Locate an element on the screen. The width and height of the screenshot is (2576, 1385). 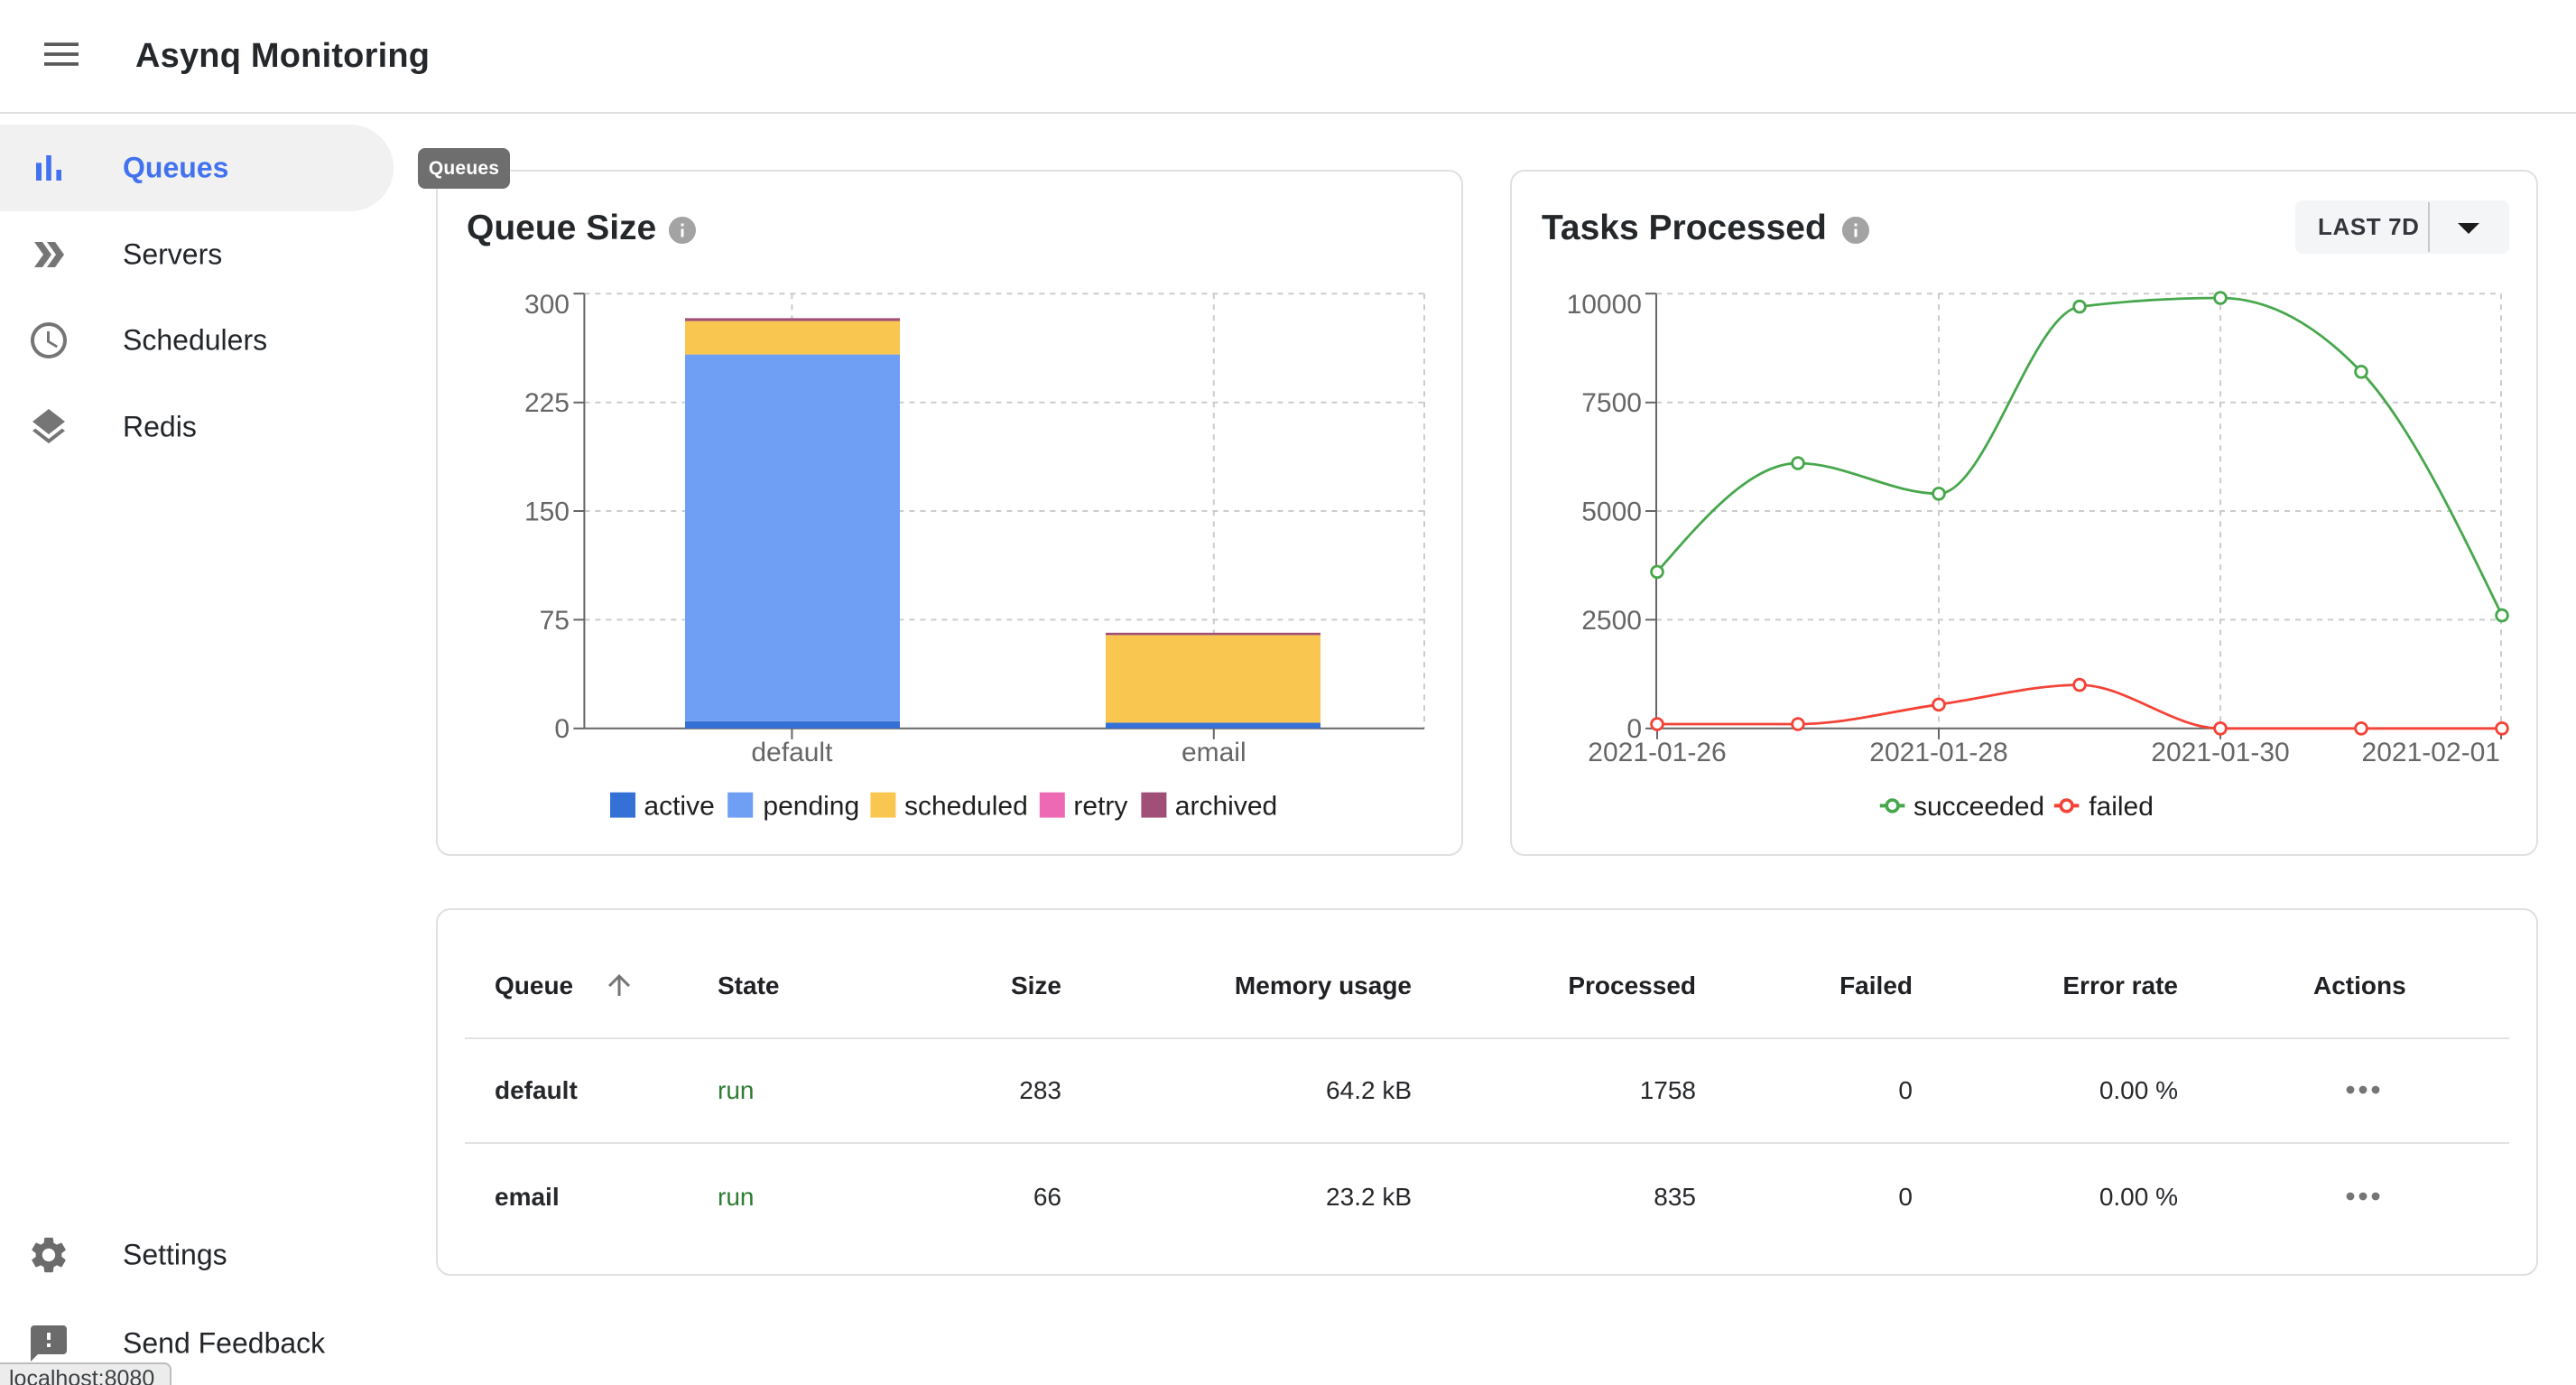
svg-text: failed is located at coordinates (2122, 807).